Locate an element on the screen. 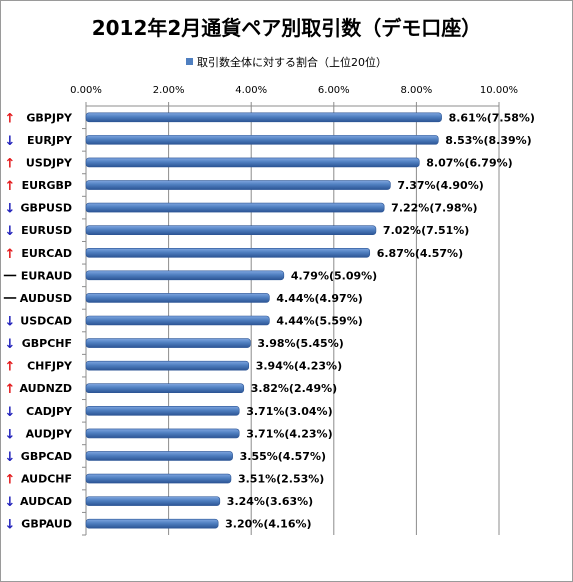 This screenshot has height=582, width=573. x-tick-label: 2.00% is located at coordinates (169, 90).